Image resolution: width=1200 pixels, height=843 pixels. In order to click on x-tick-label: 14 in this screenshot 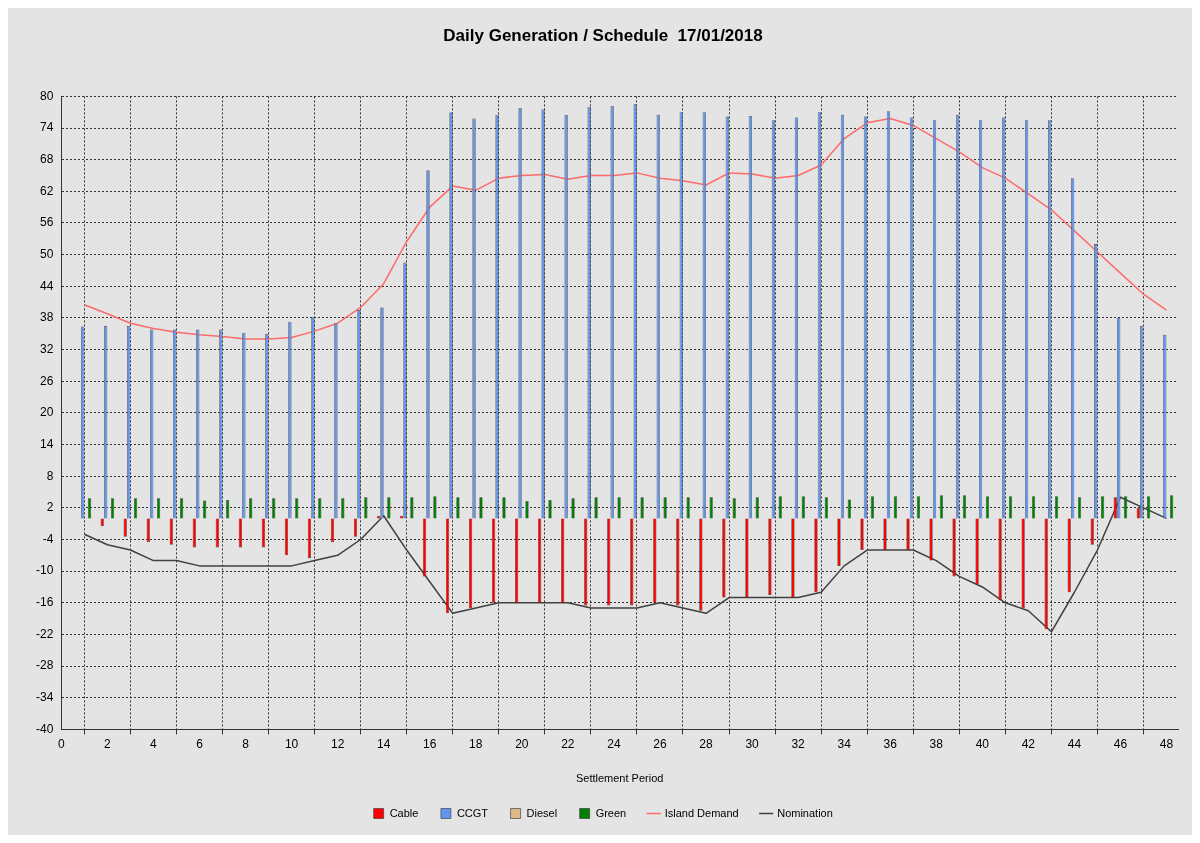, I will do `click(384, 743)`.